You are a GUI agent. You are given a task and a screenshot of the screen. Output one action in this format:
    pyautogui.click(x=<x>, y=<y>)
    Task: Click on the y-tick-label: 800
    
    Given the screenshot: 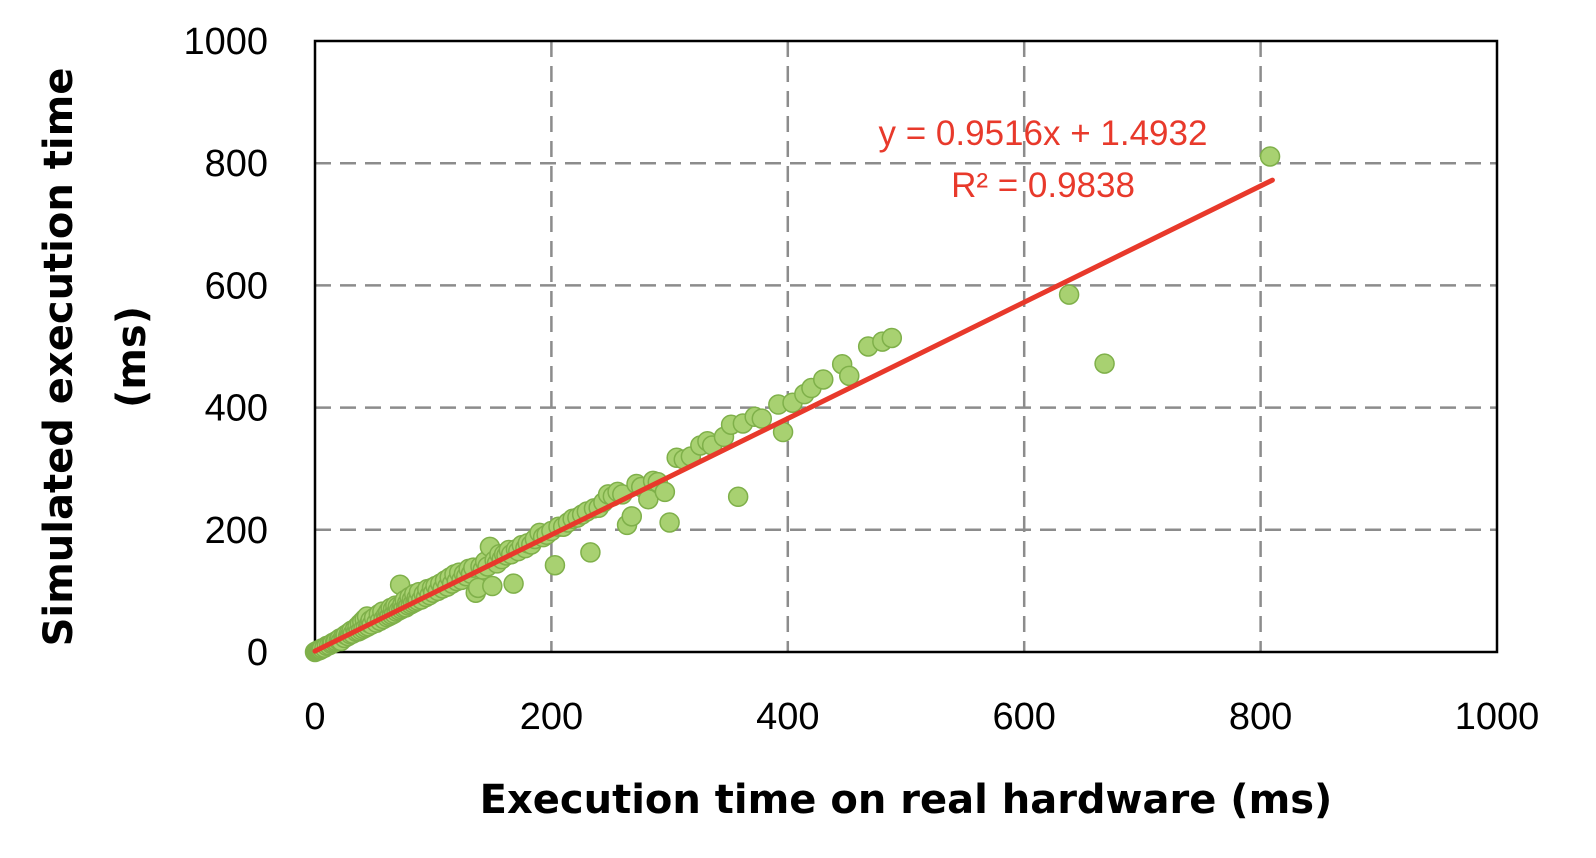 What is the action you would take?
    pyautogui.click(x=236, y=164)
    